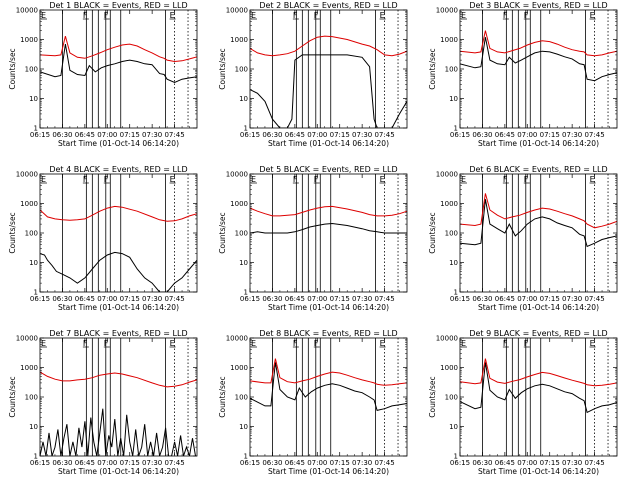 This screenshot has height=480, width=640. What do you see at coordinates (538, 169) in the screenshot?
I see `chart-title: Det 6 BLACK = Events, RED = LLD` at bounding box center [538, 169].